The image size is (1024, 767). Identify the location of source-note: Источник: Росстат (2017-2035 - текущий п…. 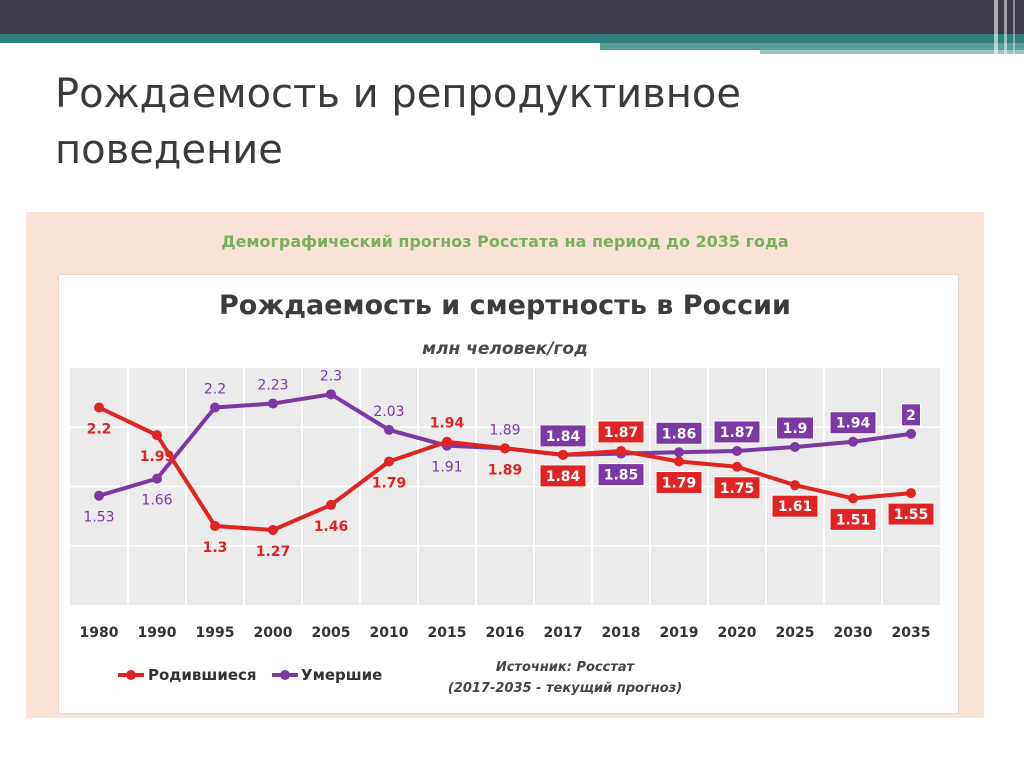
(565, 678).